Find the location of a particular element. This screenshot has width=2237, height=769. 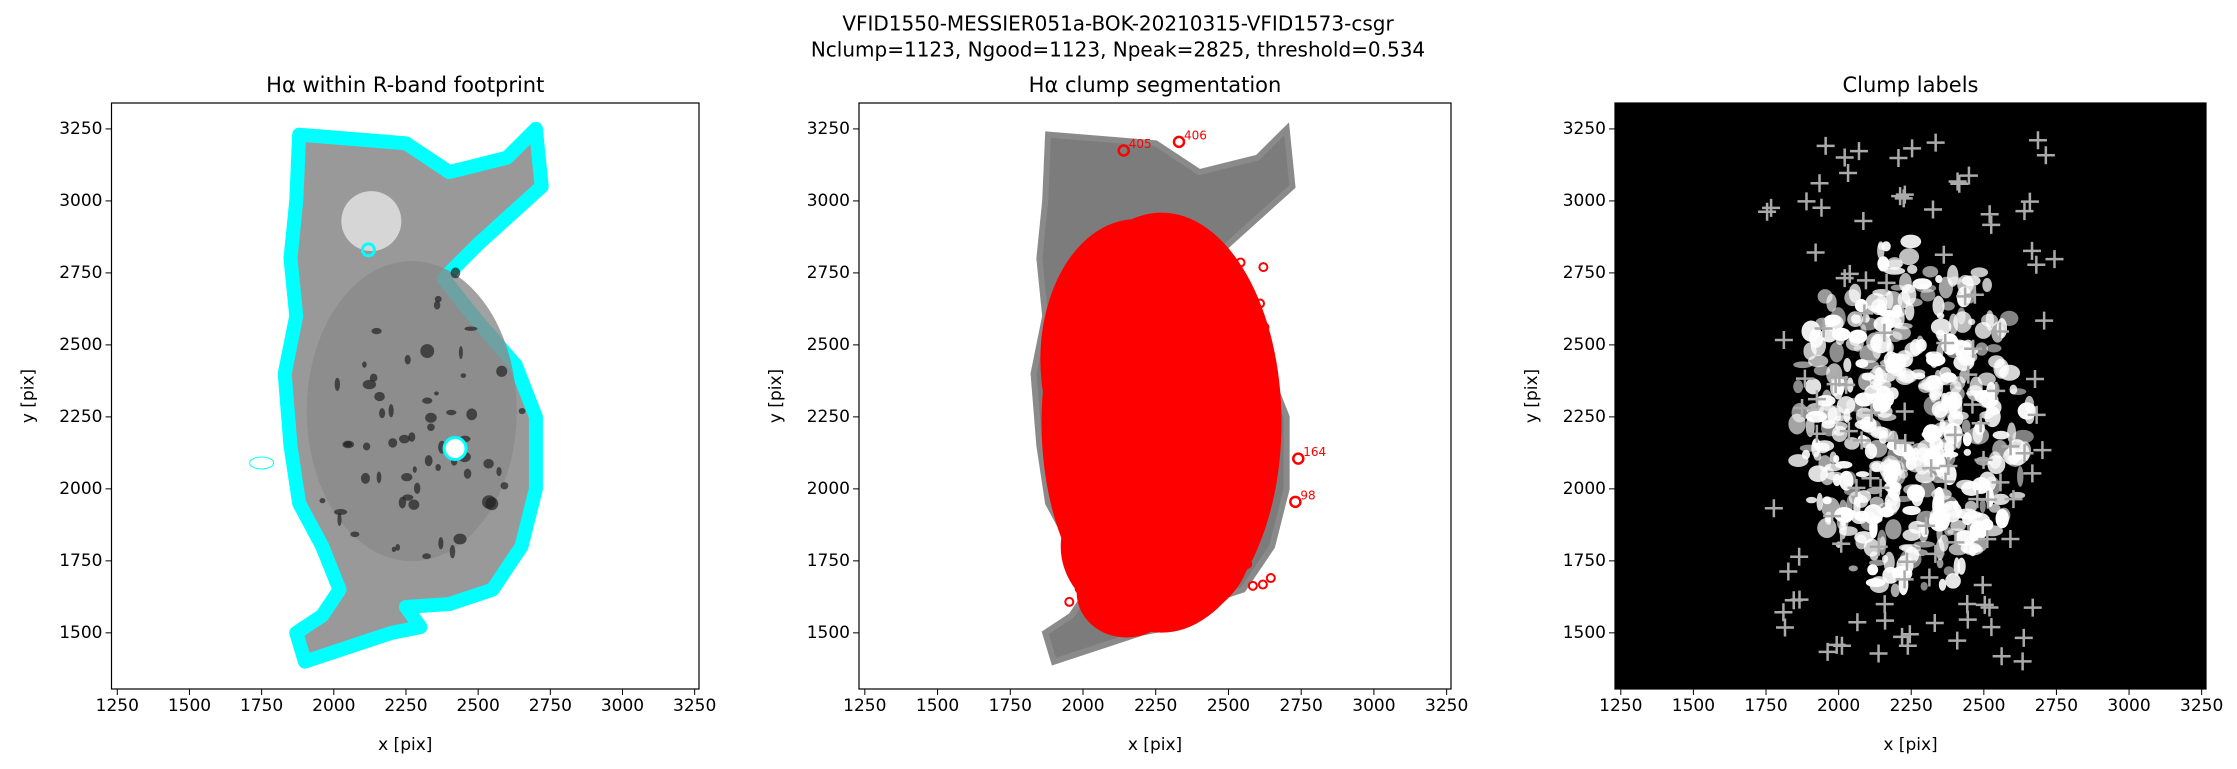

panel-title: Hα within R-band footprint is located at coordinates (405, 85).